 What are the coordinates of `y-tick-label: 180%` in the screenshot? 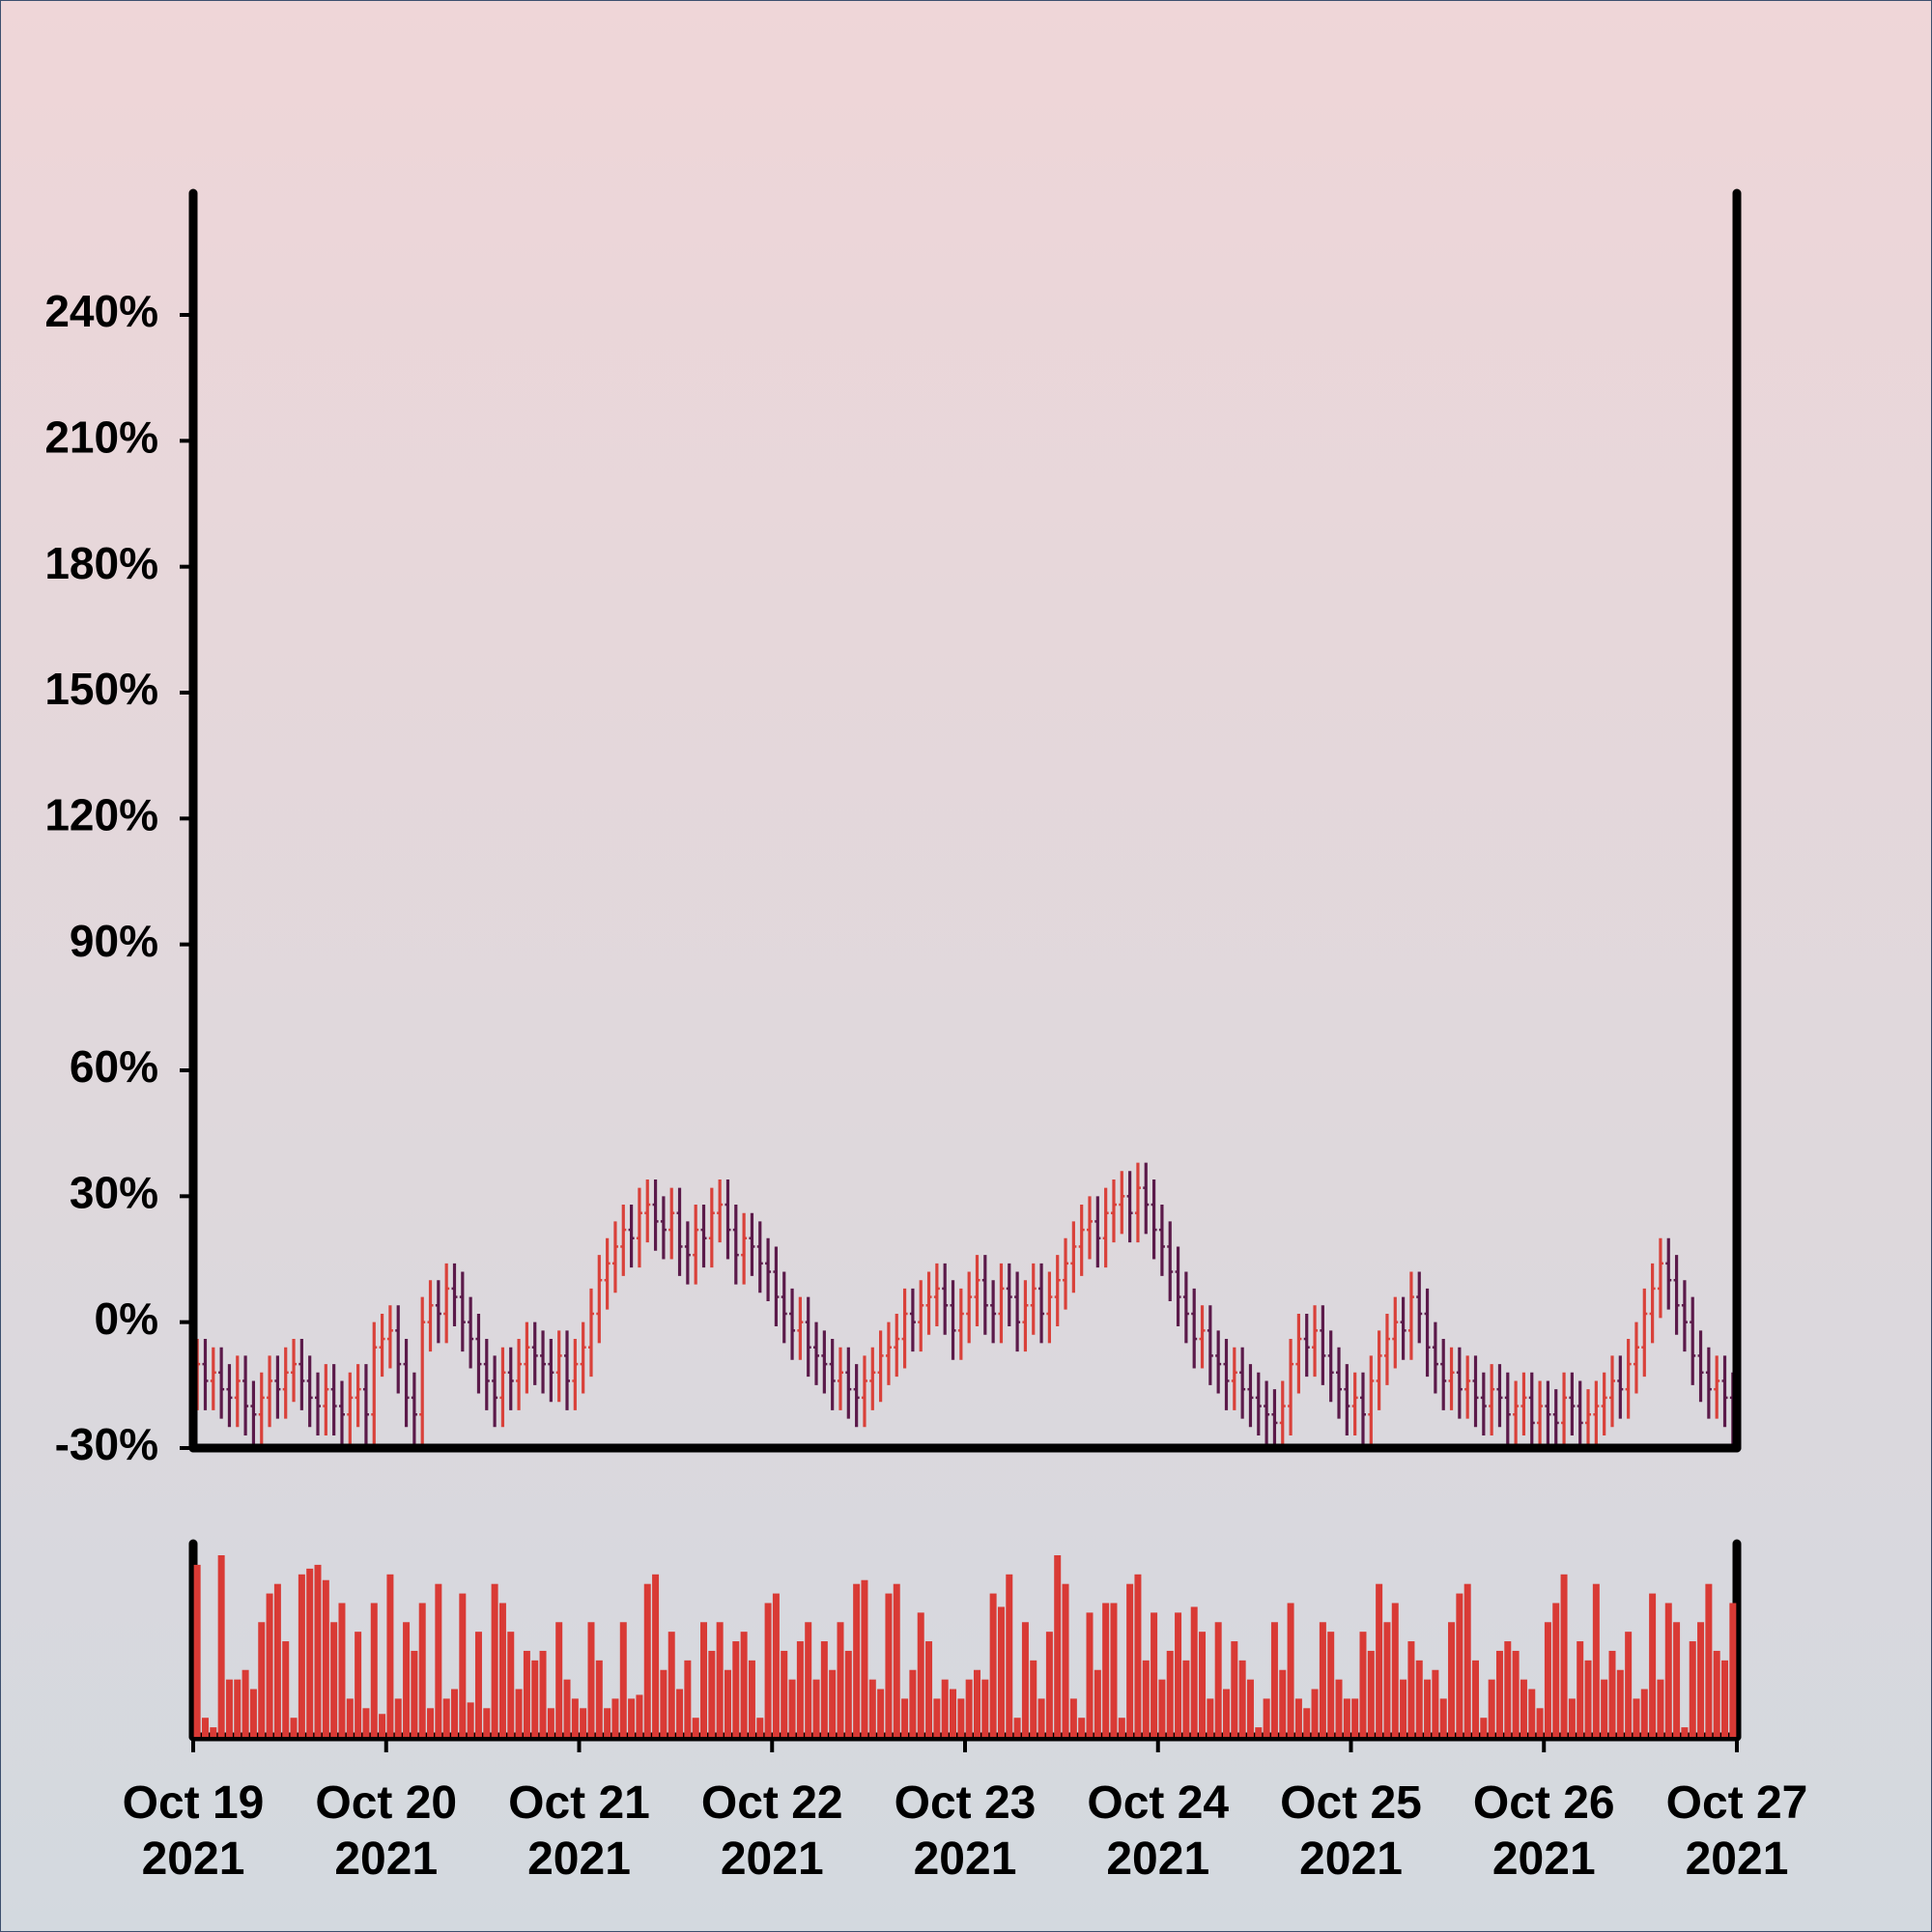 It's located at (101, 563).